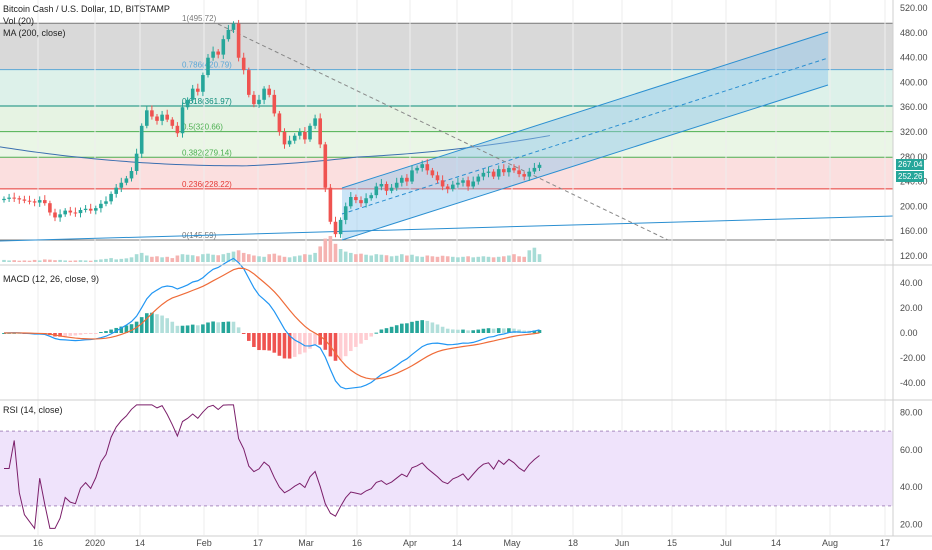  I want to click on rsi-y-tick-label: 20.00, so click(911, 525).